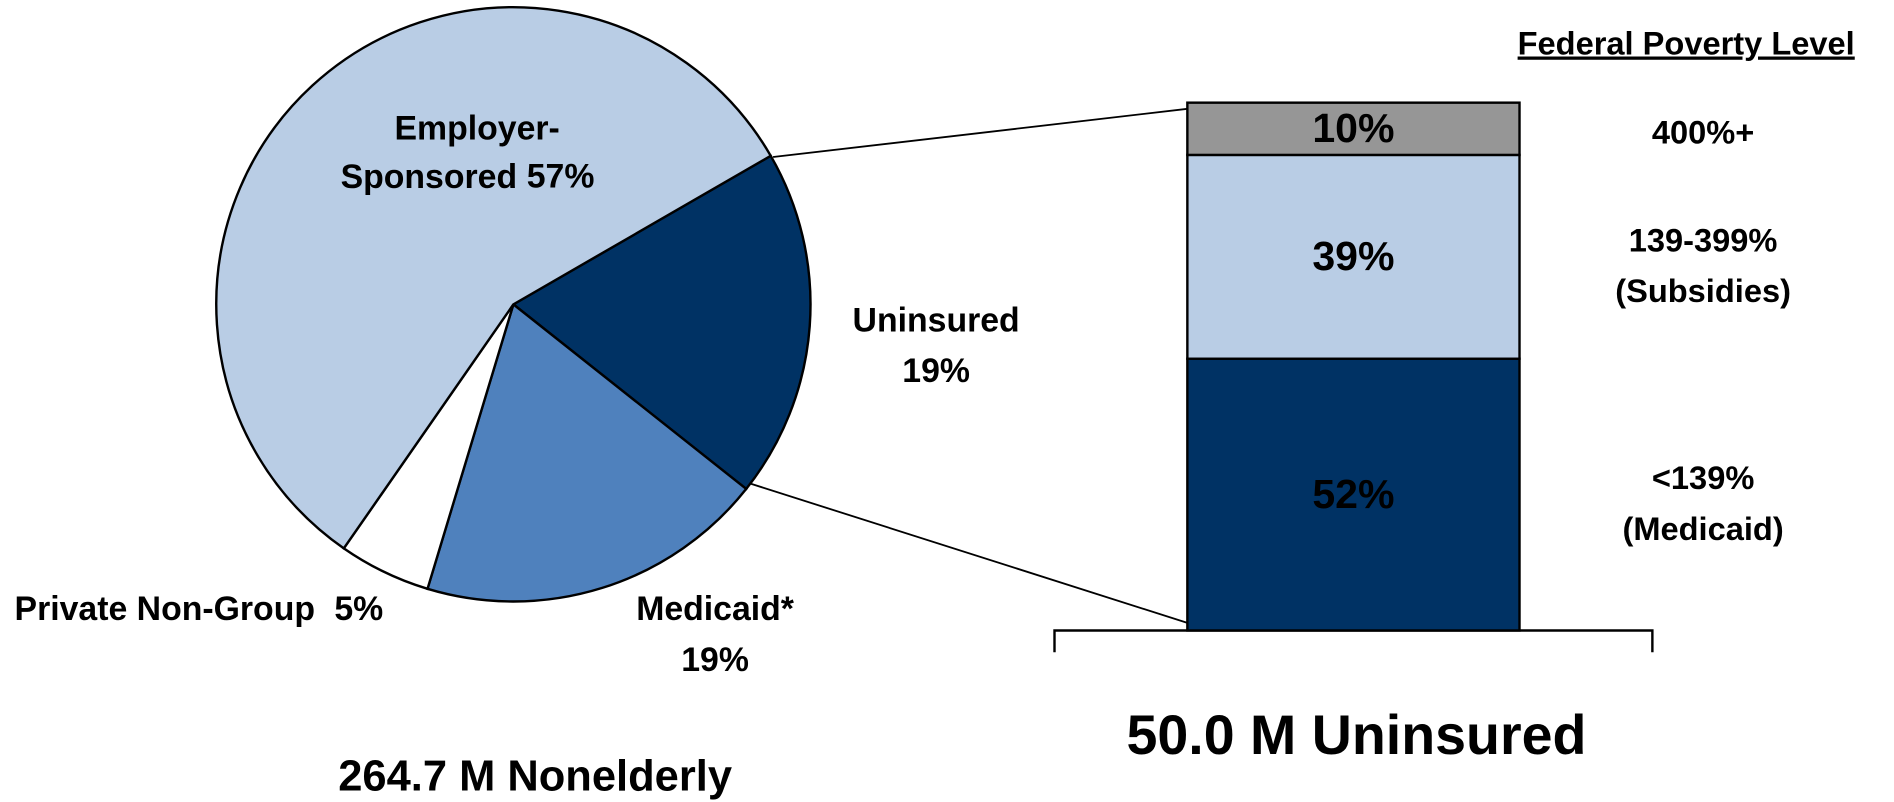  What do you see at coordinates (450, 152) in the screenshot?
I see `slice-label: Employer-Sponsored` at bounding box center [450, 152].